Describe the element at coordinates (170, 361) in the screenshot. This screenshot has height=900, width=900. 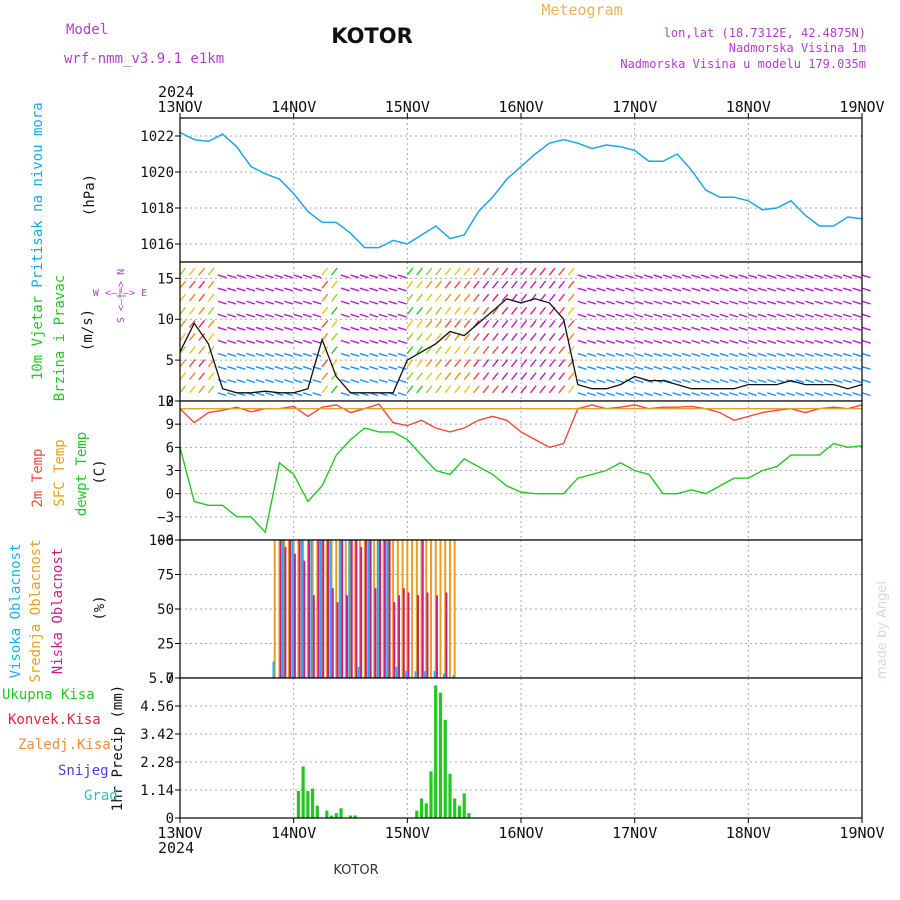
I see `y-tick-label: 5` at that location.